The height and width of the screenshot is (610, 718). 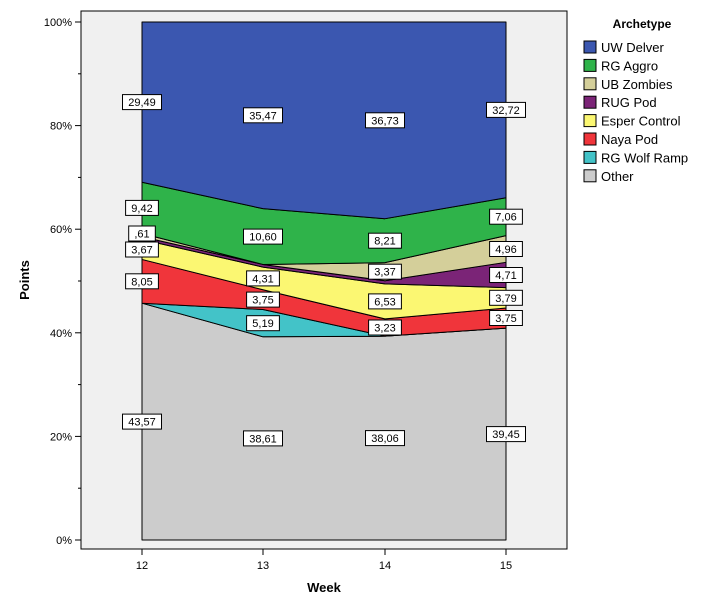 I want to click on data-label-text: 9,42, so click(x=141, y=209).